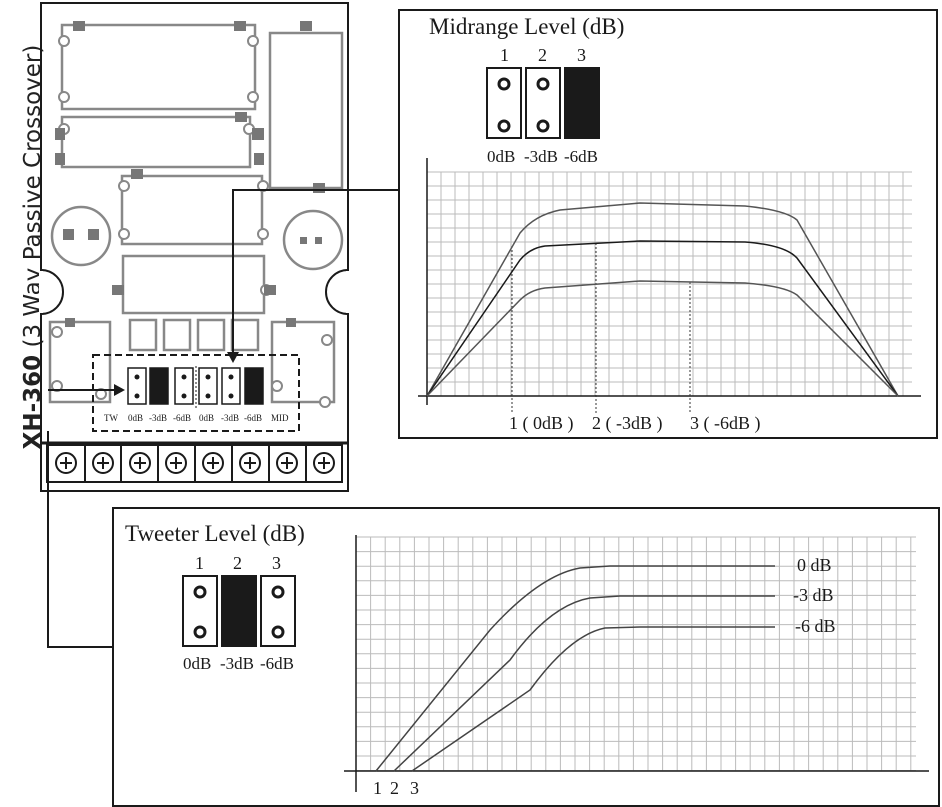 This screenshot has width=942, height=807. Describe the element at coordinates (111, 418) in the screenshot. I see `label-tw: TW` at that location.